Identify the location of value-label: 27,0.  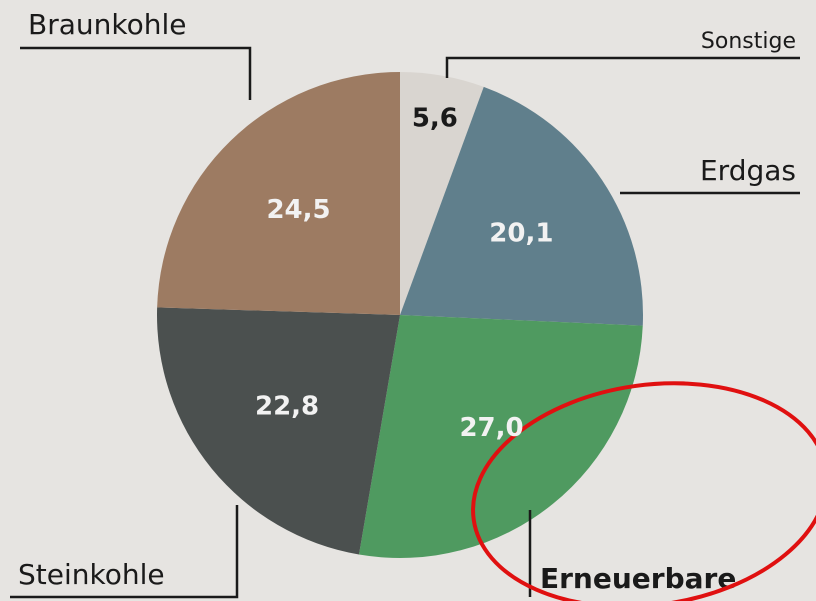
(491, 428).